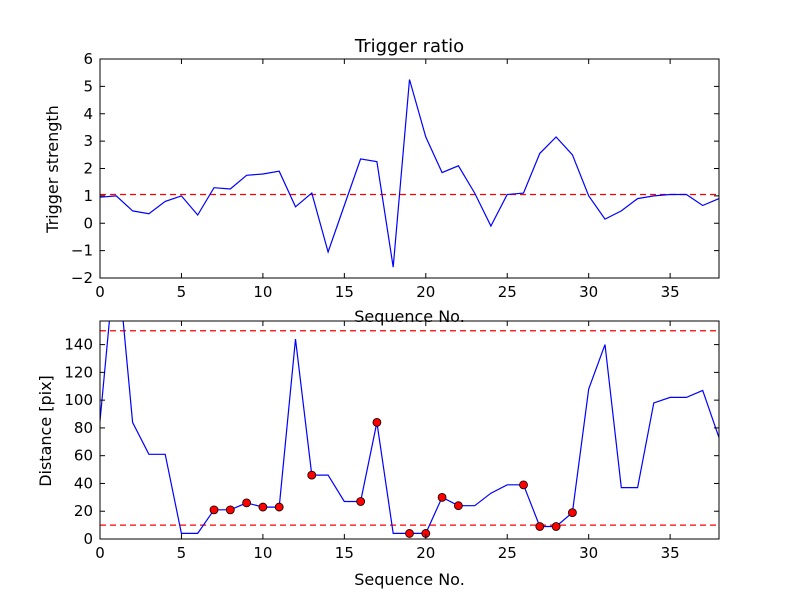 The image size is (800, 600). Describe the element at coordinates (82, 251) in the screenshot. I see `y-tick-label: −1` at that location.